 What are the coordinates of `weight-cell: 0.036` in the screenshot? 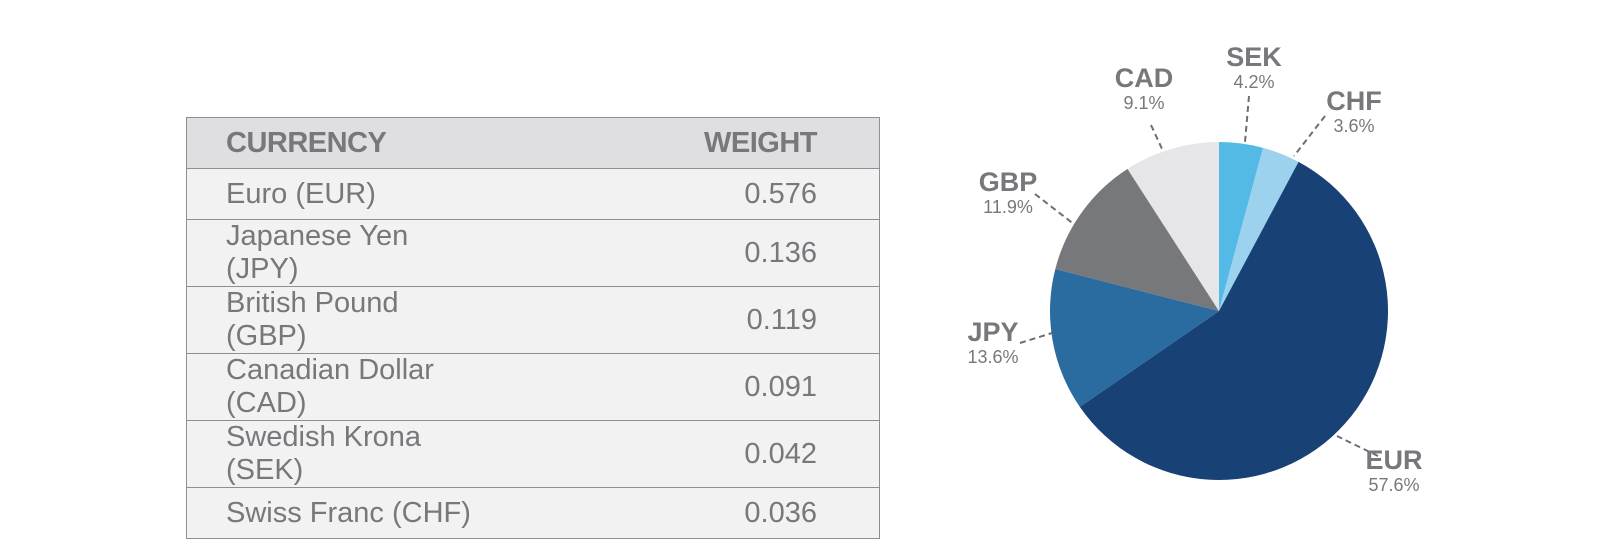 It's located at (706, 513).